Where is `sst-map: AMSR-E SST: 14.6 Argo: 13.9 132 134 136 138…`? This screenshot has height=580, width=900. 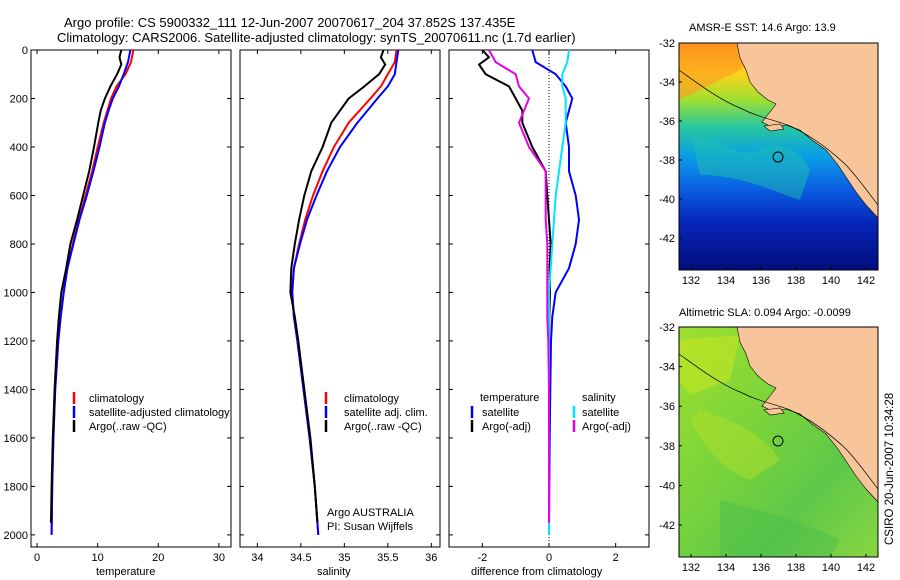 sst-map: AMSR-E SST: 14.6 Argo: 13.9 132 134 136 138… is located at coordinates (769, 154).